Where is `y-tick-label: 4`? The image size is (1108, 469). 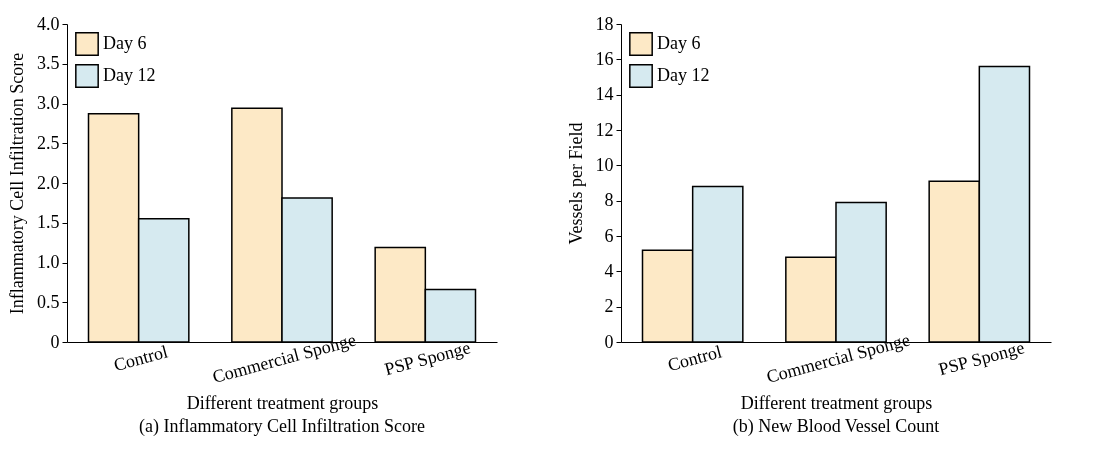 y-tick-label: 4 is located at coordinates (609, 270).